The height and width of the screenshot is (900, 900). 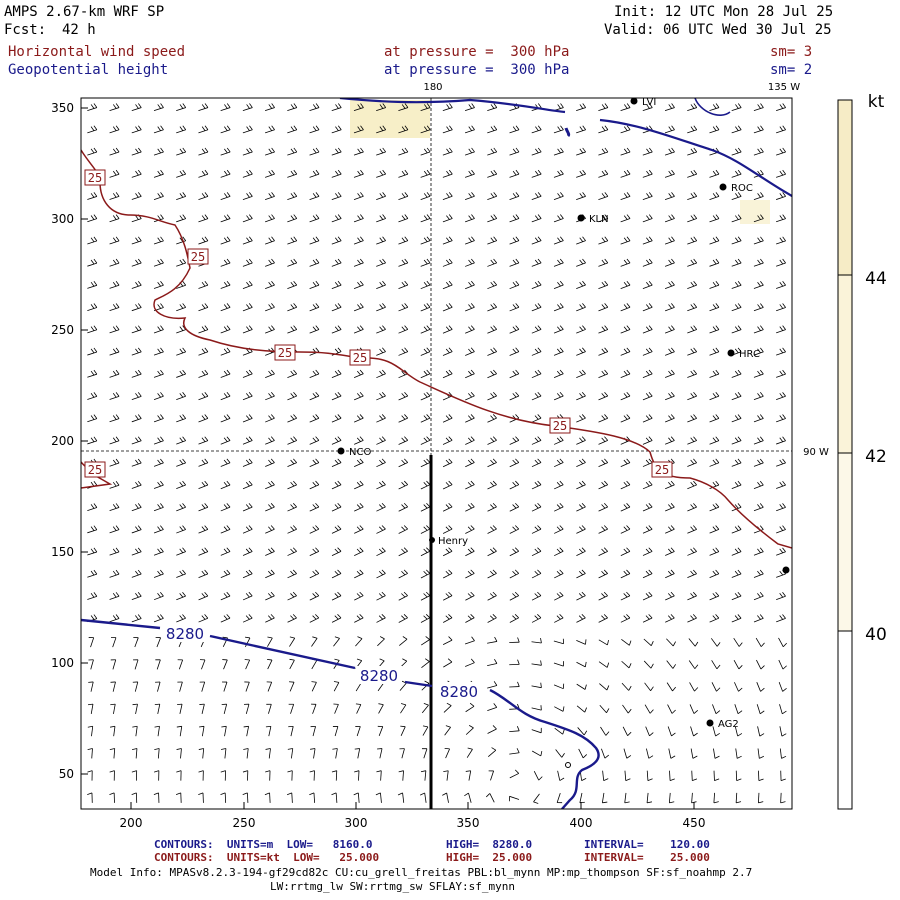 I want to click on speed-contour-high: HIGH= 25.000, so click(x=489, y=857).